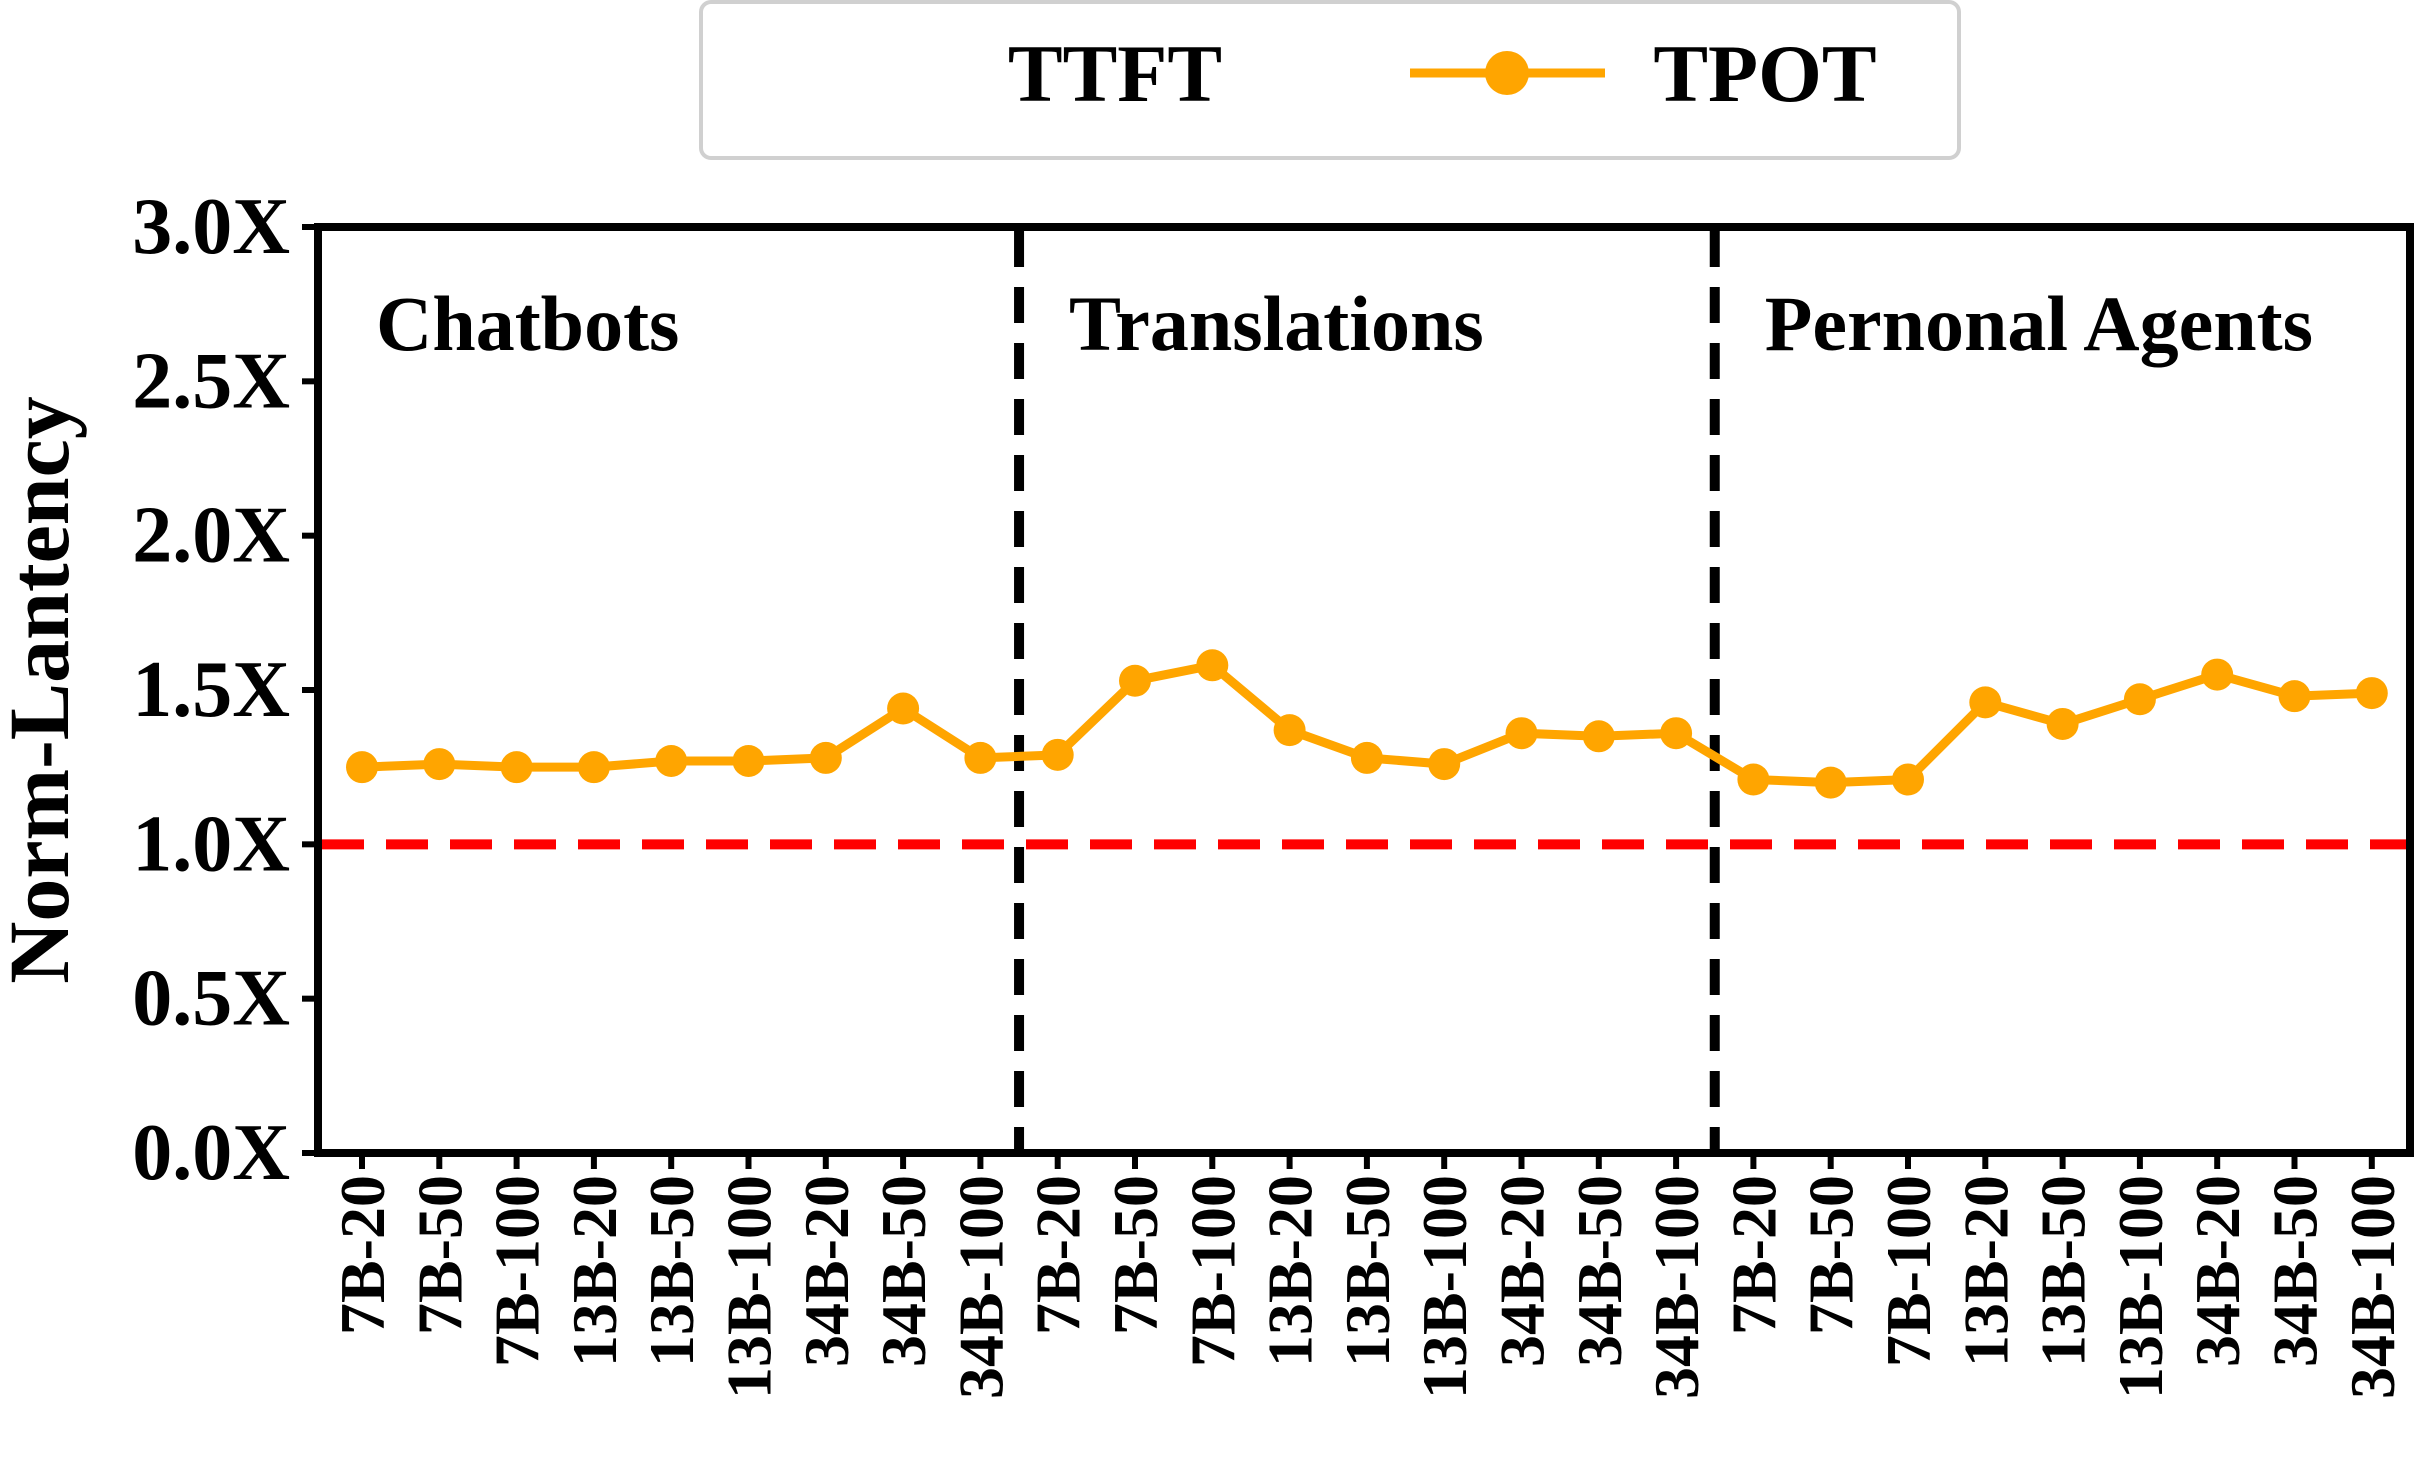 Image resolution: width=2426 pixels, height=1459 pixels. Describe the element at coordinates (1367, 724) in the screenshot. I see `series-layer` at that location.